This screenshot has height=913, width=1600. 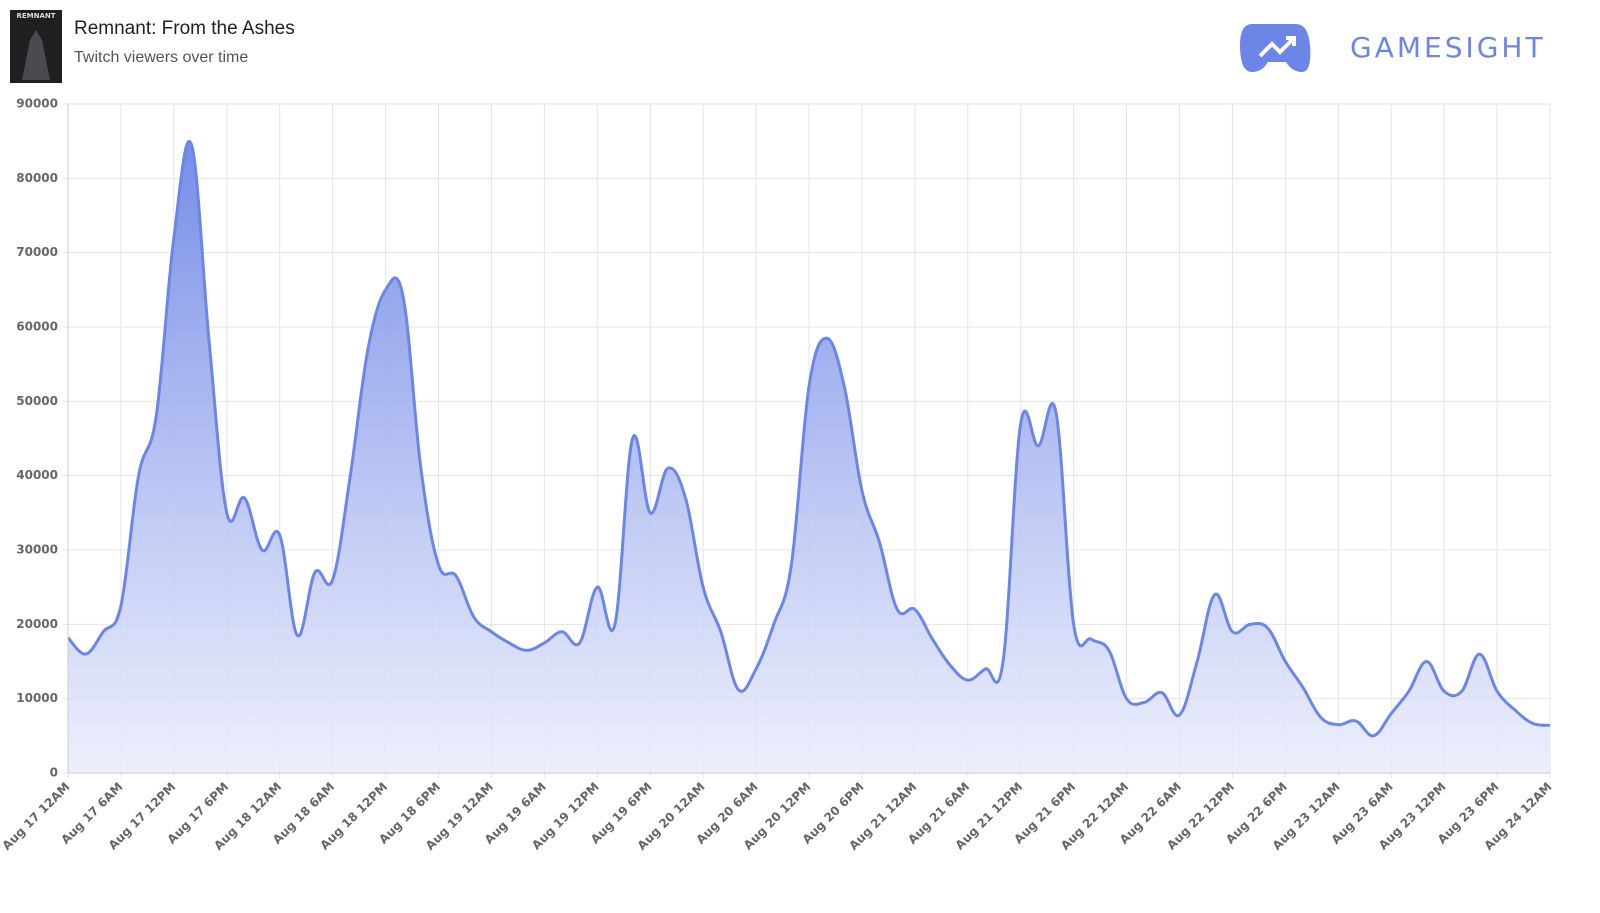 I want to click on y-tick-label: 80000, so click(x=37, y=178).